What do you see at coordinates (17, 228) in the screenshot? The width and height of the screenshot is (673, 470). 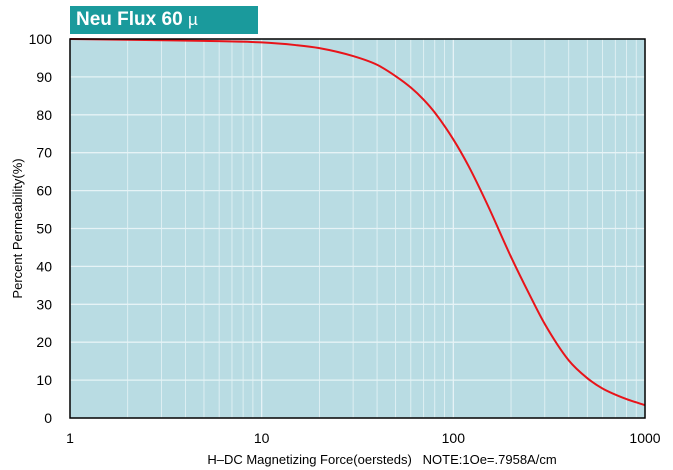 I see `y-axis-title: Percent Permeability(%)` at bounding box center [17, 228].